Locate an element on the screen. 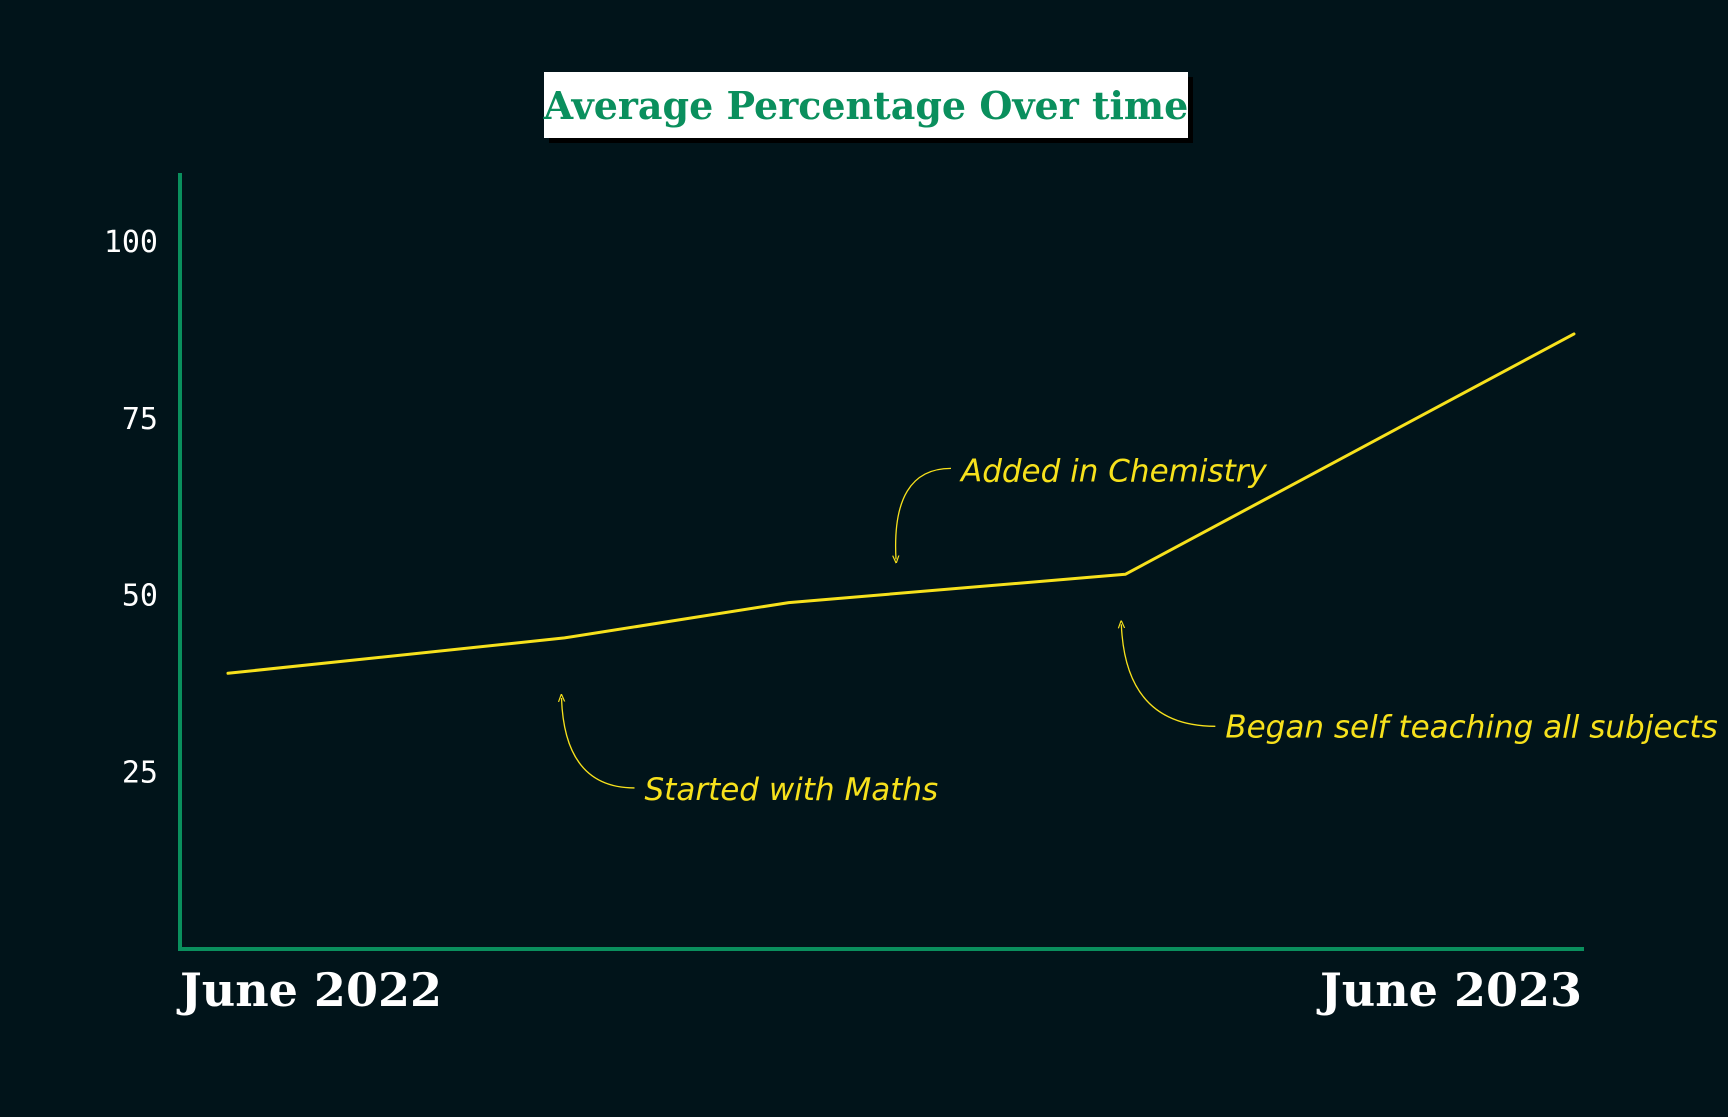  annotation-label: Added in Chemistry is located at coordinates (1113, 471).